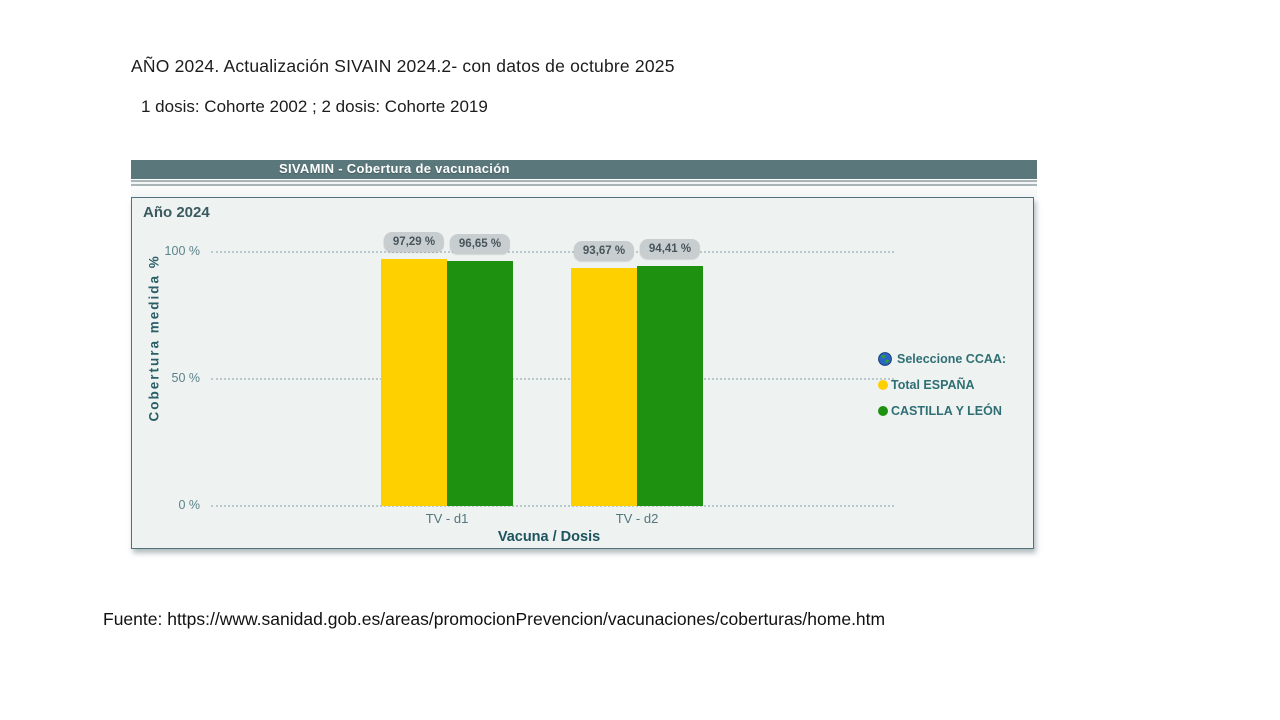 The height and width of the screenshot is (720, 1280). I want to click on legend-item-total-espana: Total ESPAÑA, so click(942, 385).